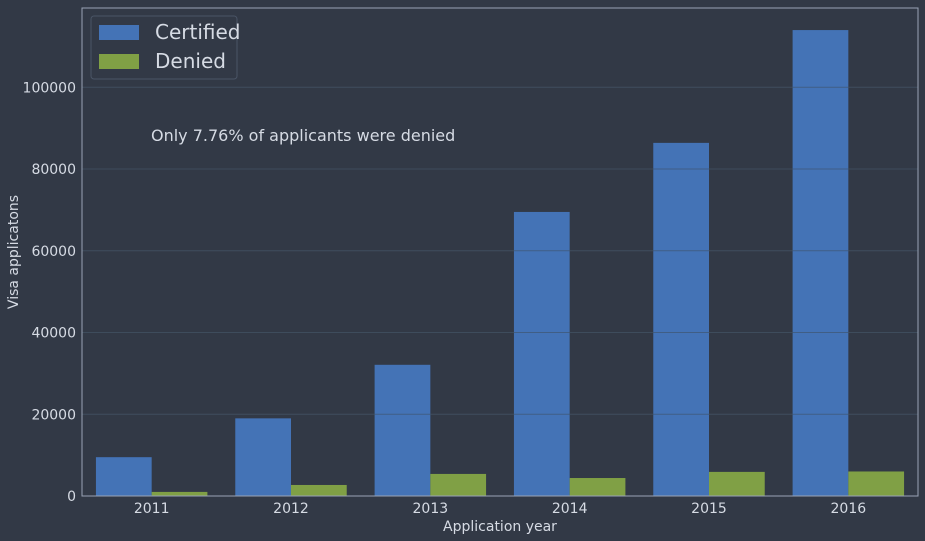  Describe the element at coordinates (179, 493) in the screenshot. I see `bar-denied-2011` at that location.